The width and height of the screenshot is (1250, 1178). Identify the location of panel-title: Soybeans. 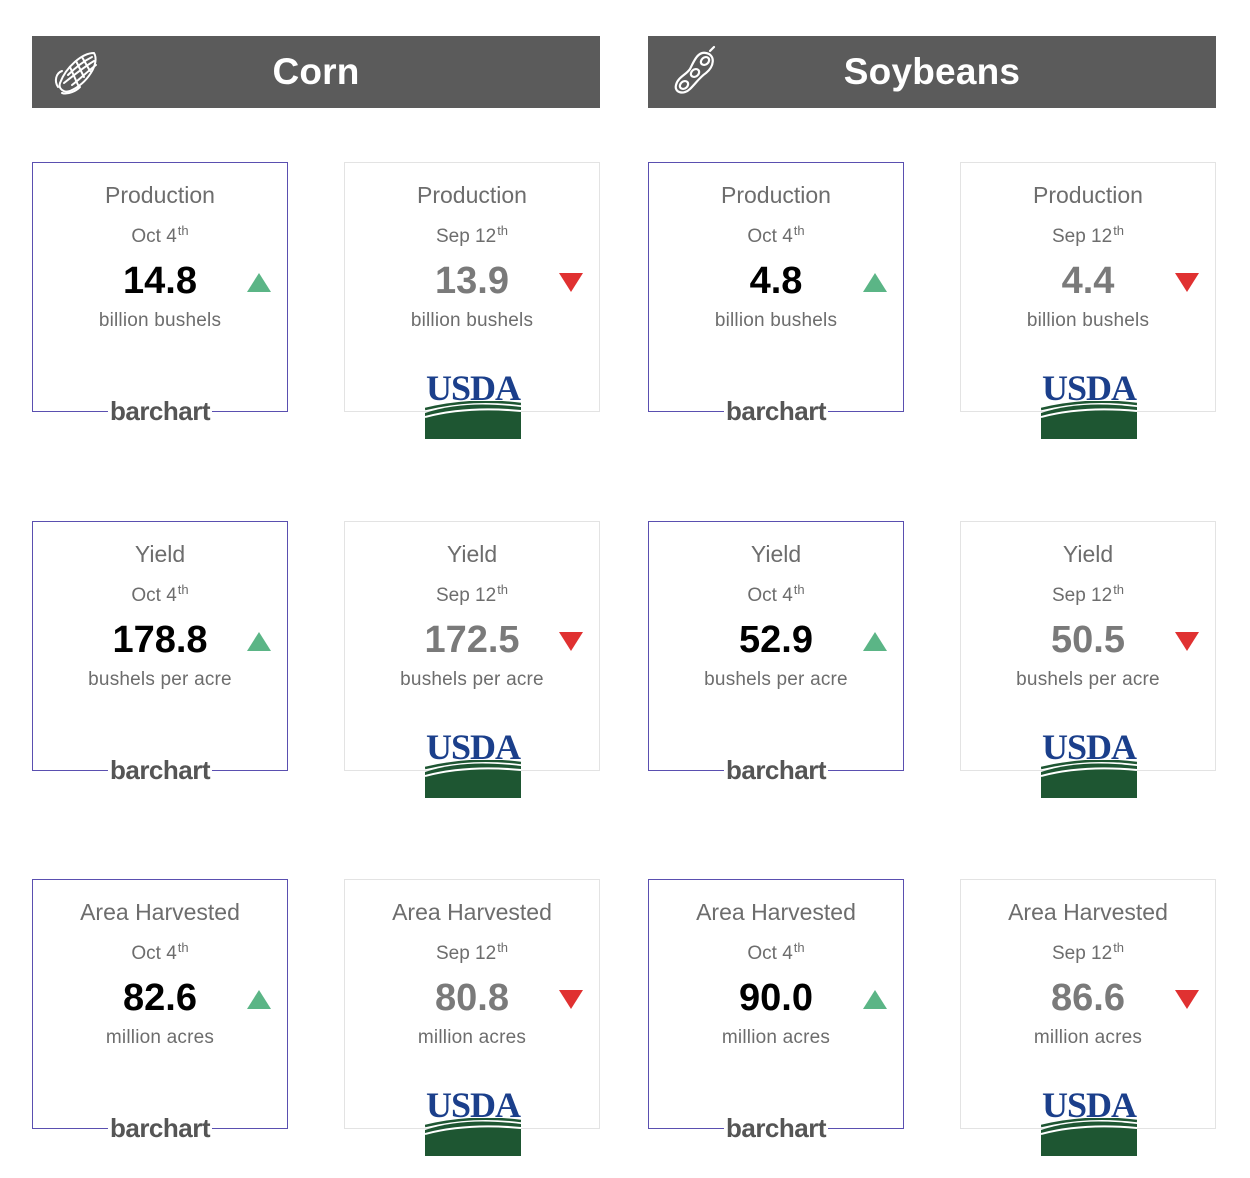
(932, 71).